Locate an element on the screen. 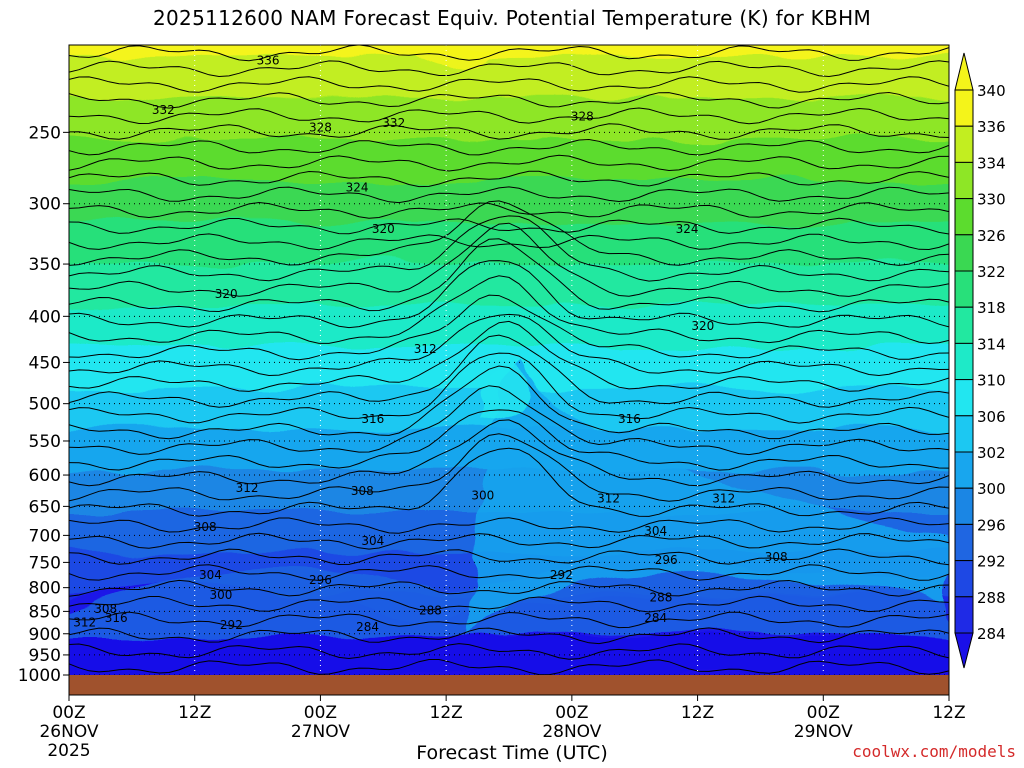  y-tick-label: 300 is located at coordinates (45, 205).